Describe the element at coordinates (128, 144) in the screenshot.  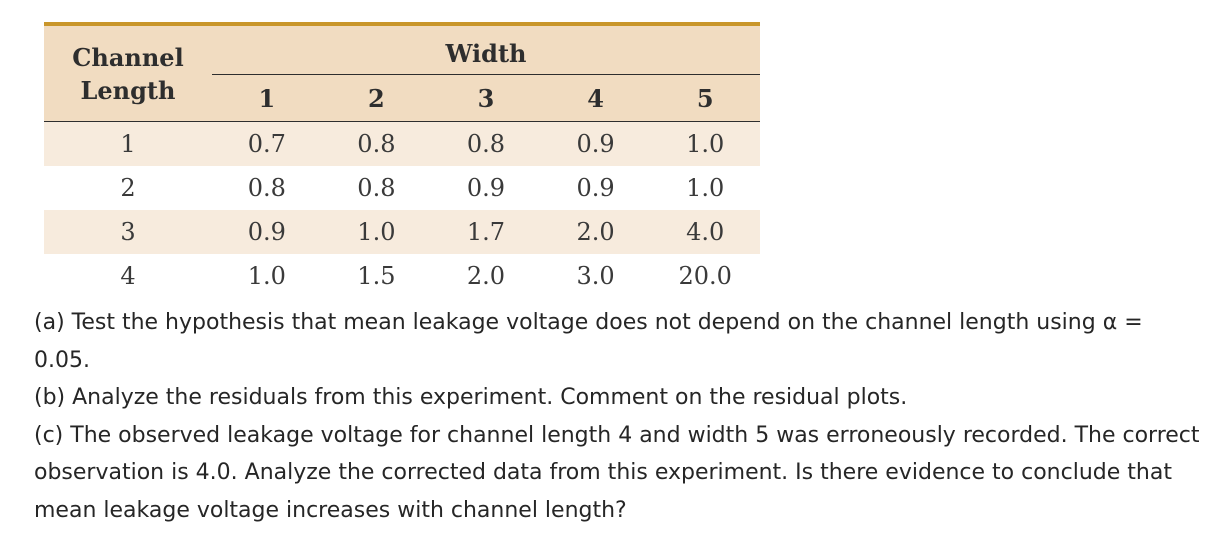
I see `row-label: 1` at that location.